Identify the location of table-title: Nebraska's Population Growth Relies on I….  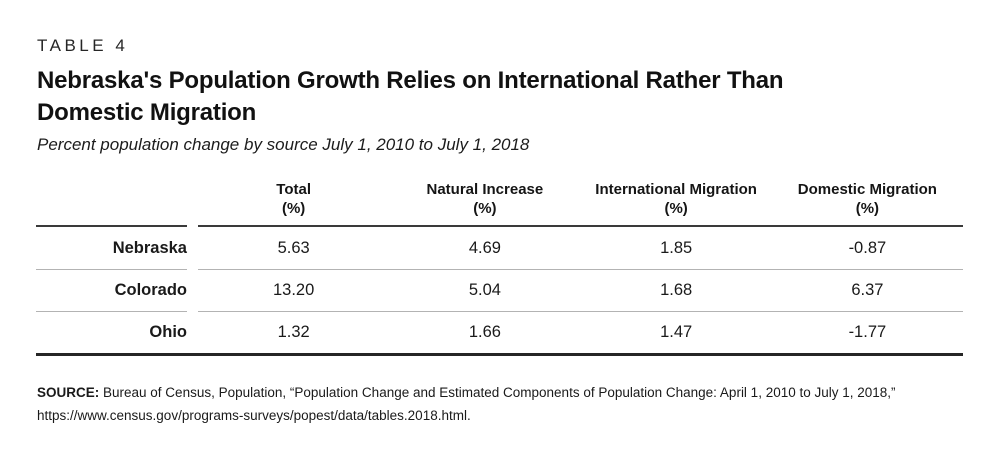
(503, 97).